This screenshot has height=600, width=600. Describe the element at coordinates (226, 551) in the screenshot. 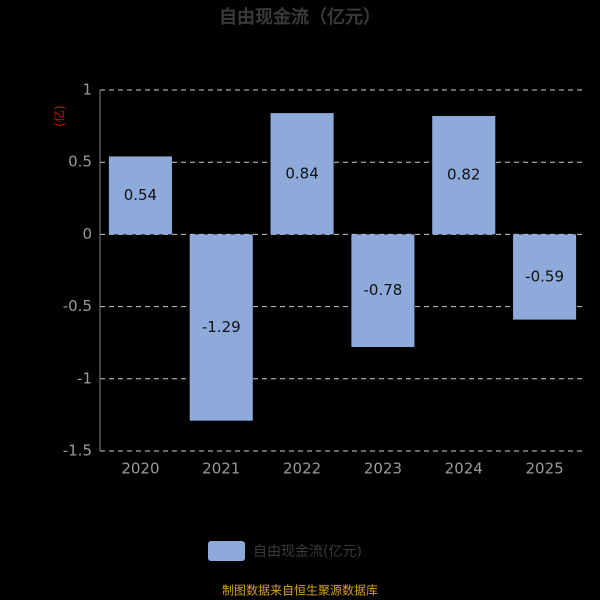

I see `legend-swatch` at that location.